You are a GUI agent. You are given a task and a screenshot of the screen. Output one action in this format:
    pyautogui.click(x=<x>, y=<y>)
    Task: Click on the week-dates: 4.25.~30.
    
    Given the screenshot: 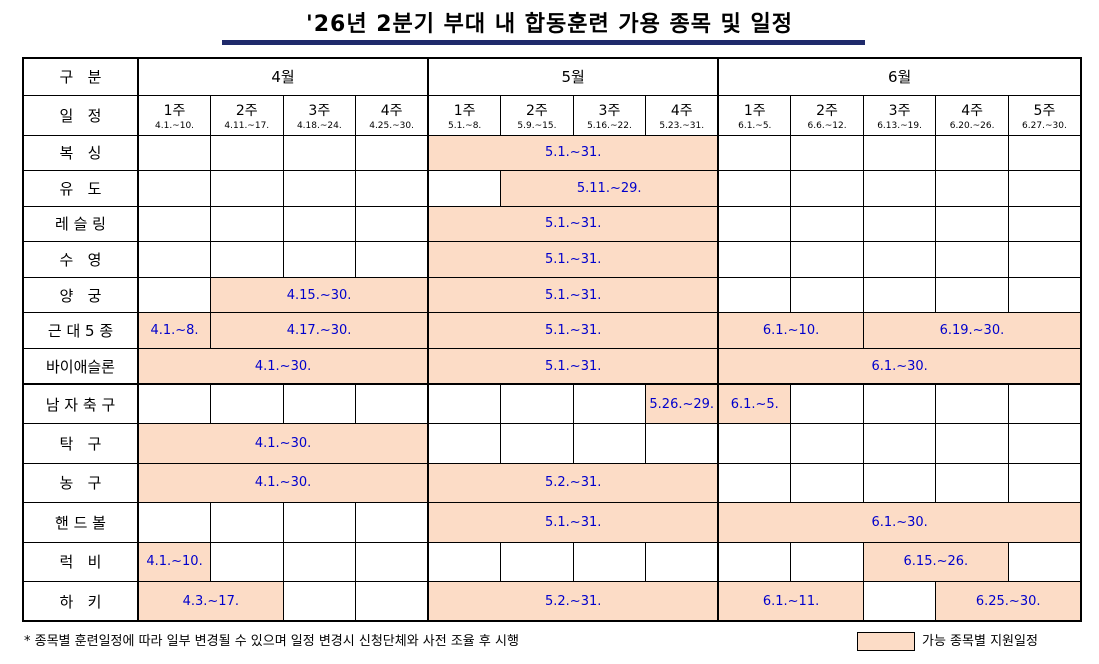 What is the action you would take?
    pyautogui.click(x=391, y=125)
    